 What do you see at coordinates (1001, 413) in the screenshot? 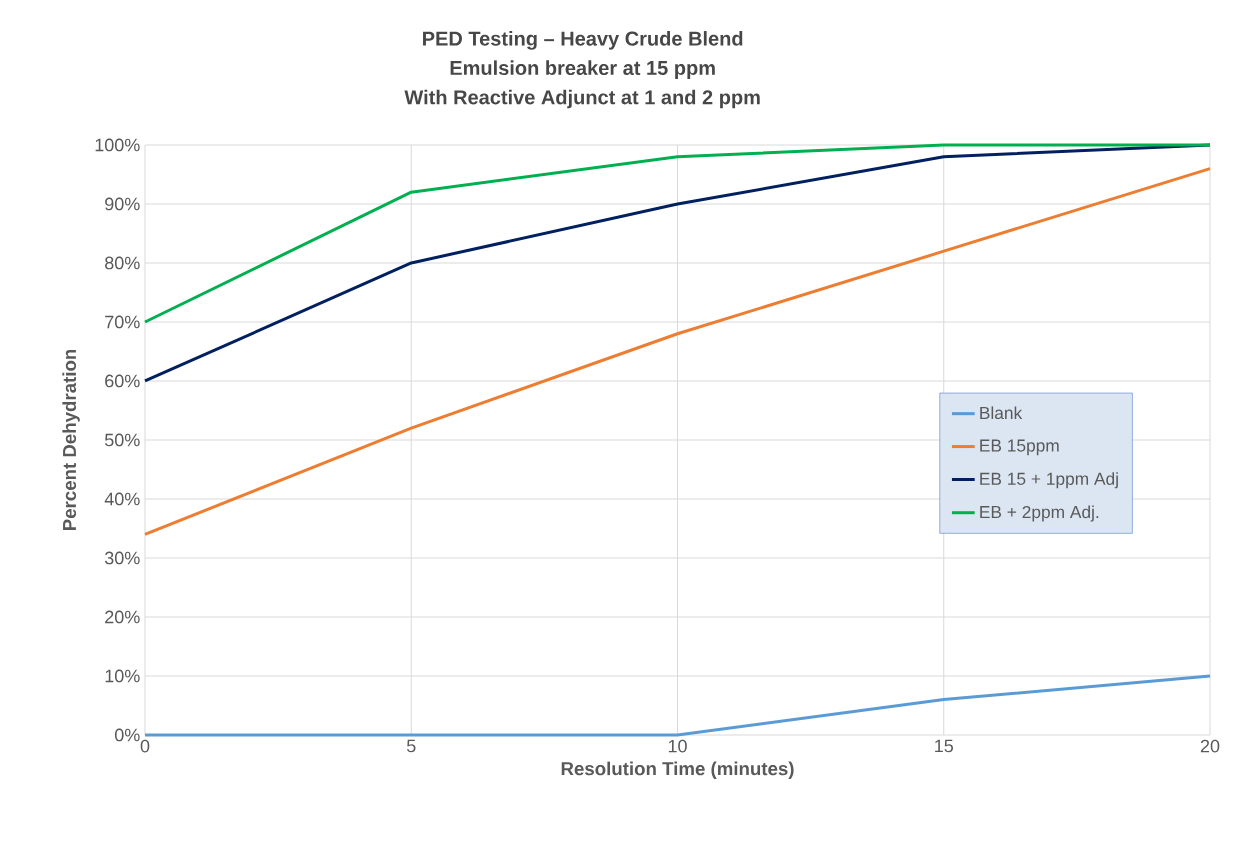
I see `legend-label: Blank` at bounding box center [1001, 413].